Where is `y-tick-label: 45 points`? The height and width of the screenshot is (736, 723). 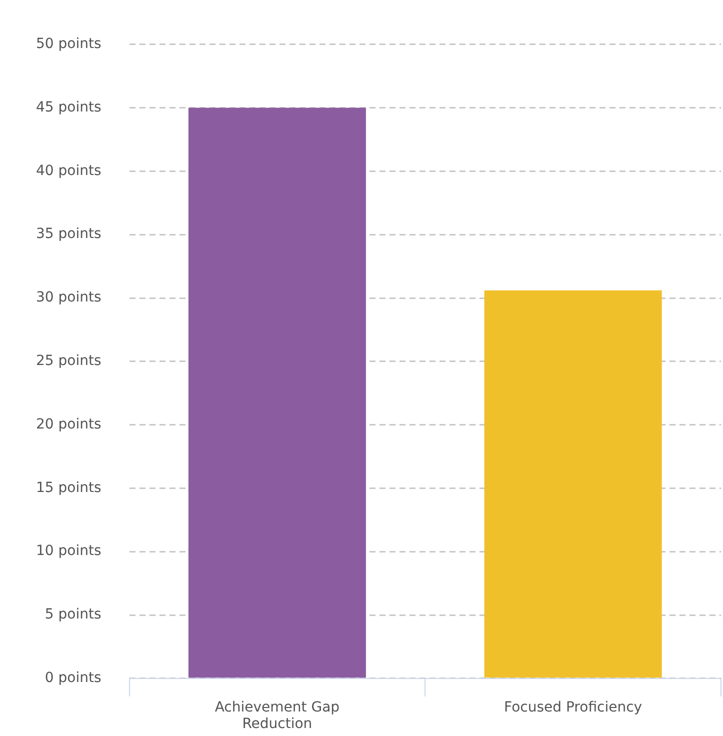 y-tick-label: 45 points is located at coordinates (69, 107).